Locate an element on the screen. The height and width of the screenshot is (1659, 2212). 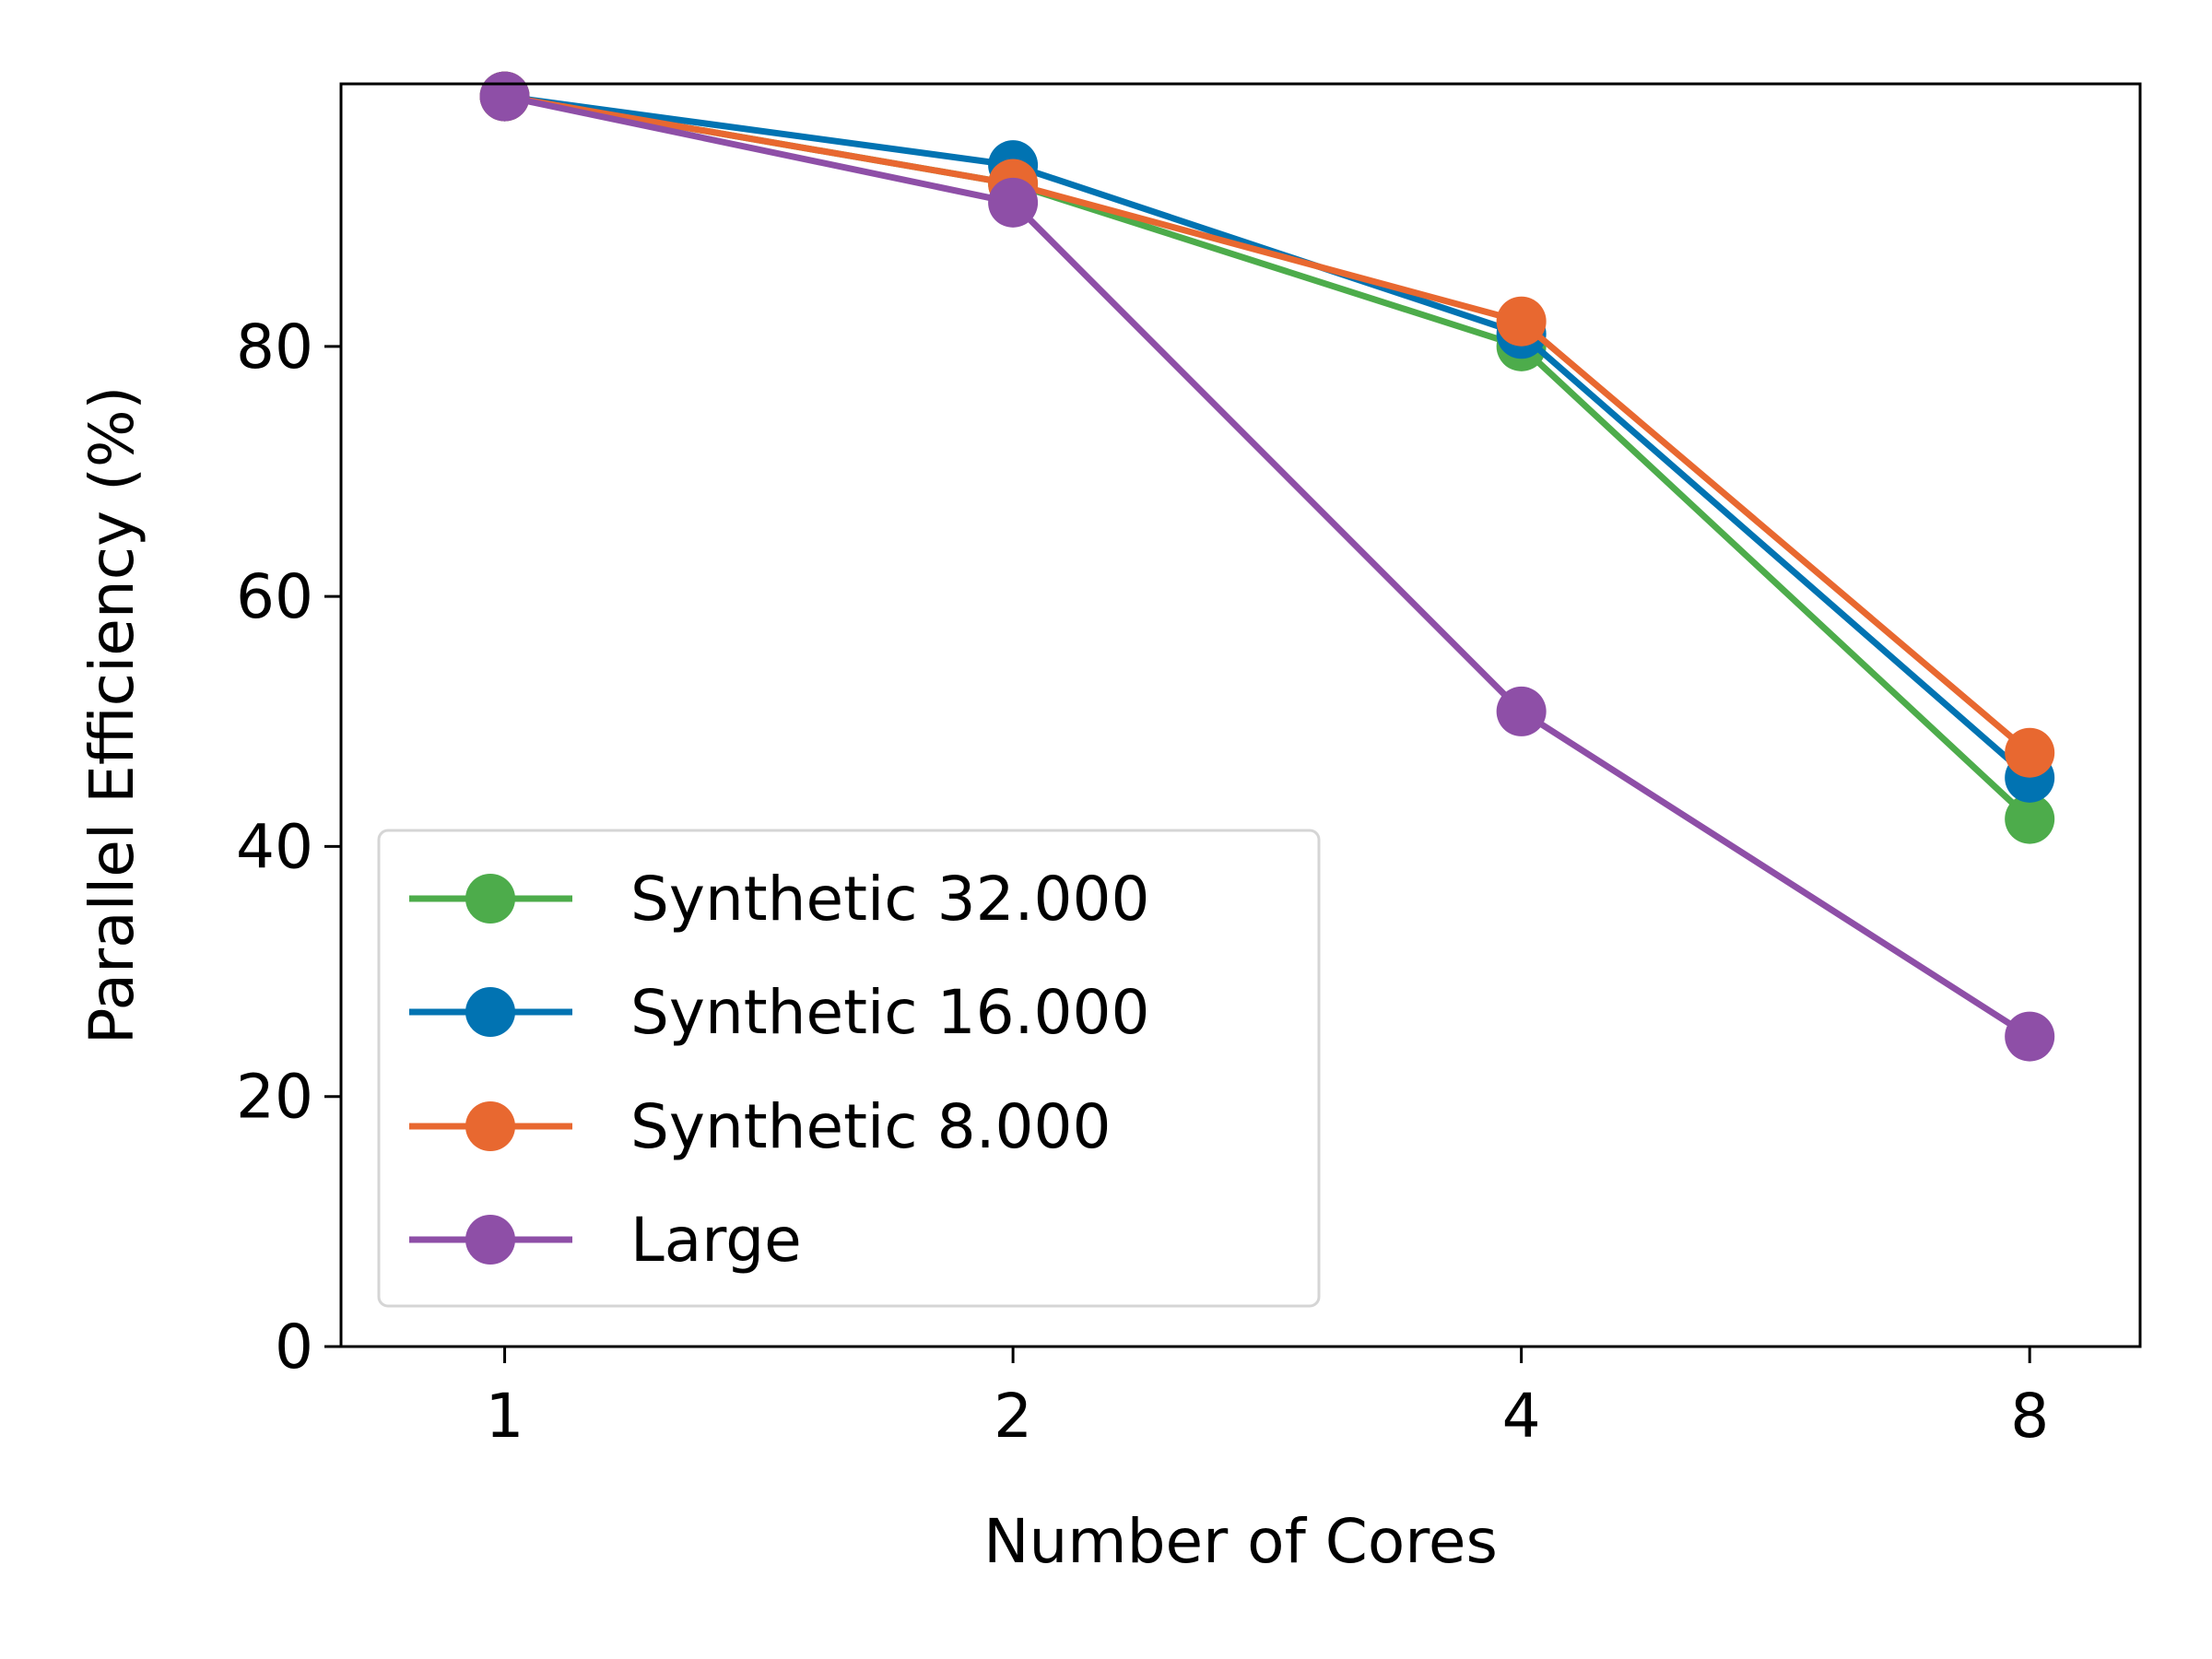
legend-label: Synthetic 8.000 is located at coordinates (871, 1126).